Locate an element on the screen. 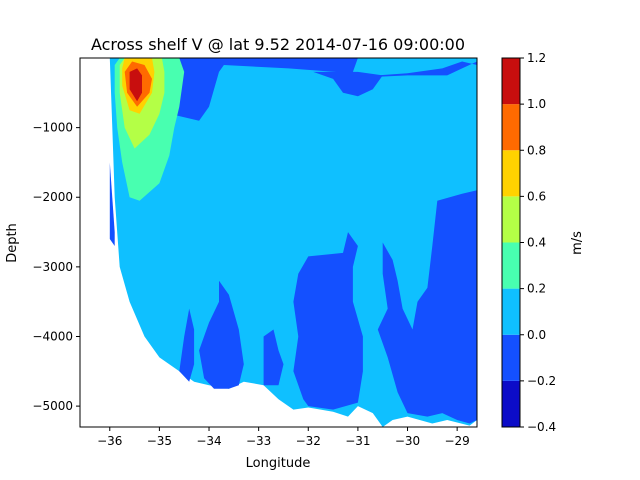  x-tick-label: −29 is located at coordinates (456, 441).